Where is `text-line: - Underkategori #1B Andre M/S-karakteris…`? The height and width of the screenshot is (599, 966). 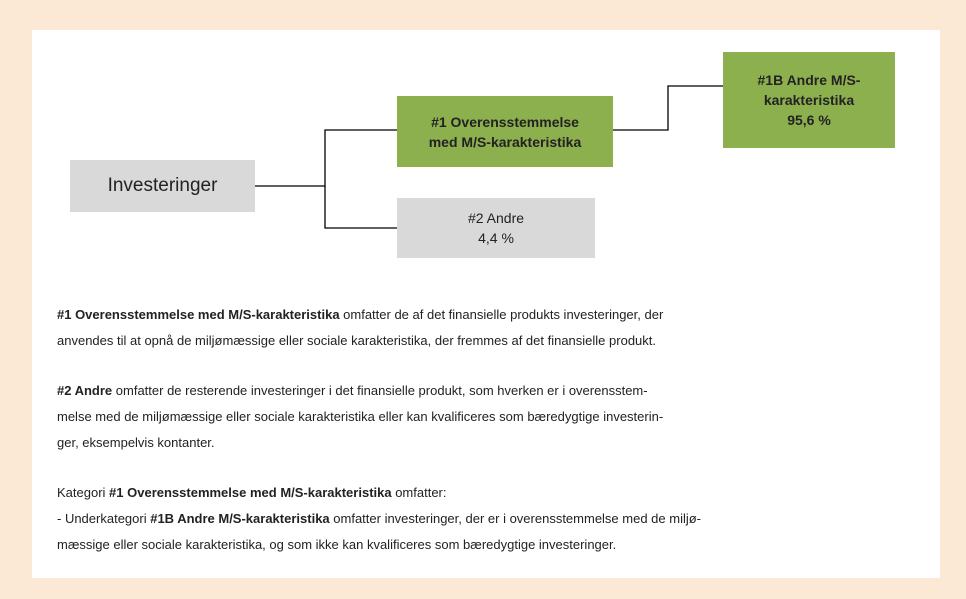
text-line: - Underkategori #1B Andre M/S-karakteris… is located at coordinates (497, 519).